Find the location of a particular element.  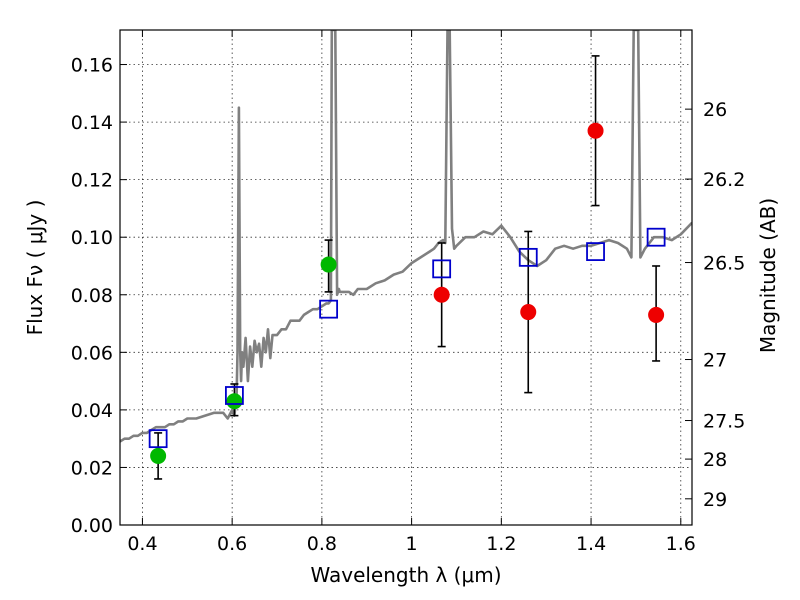

x-axis-title: Wavelength λ (μm) is located at coordinates (405, 575).